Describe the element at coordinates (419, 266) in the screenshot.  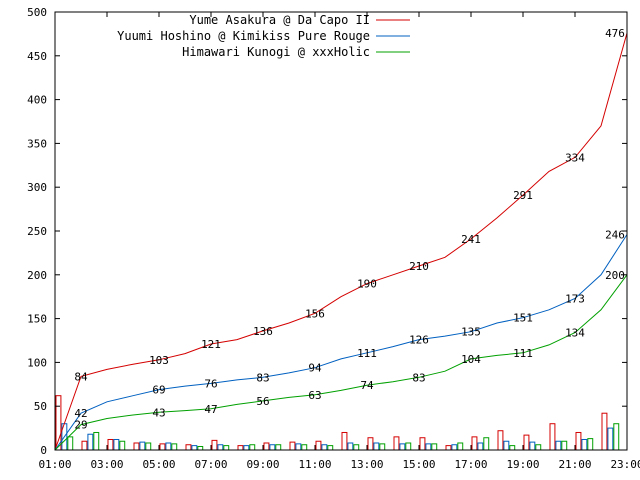
I see `data-label: 210` at that location.